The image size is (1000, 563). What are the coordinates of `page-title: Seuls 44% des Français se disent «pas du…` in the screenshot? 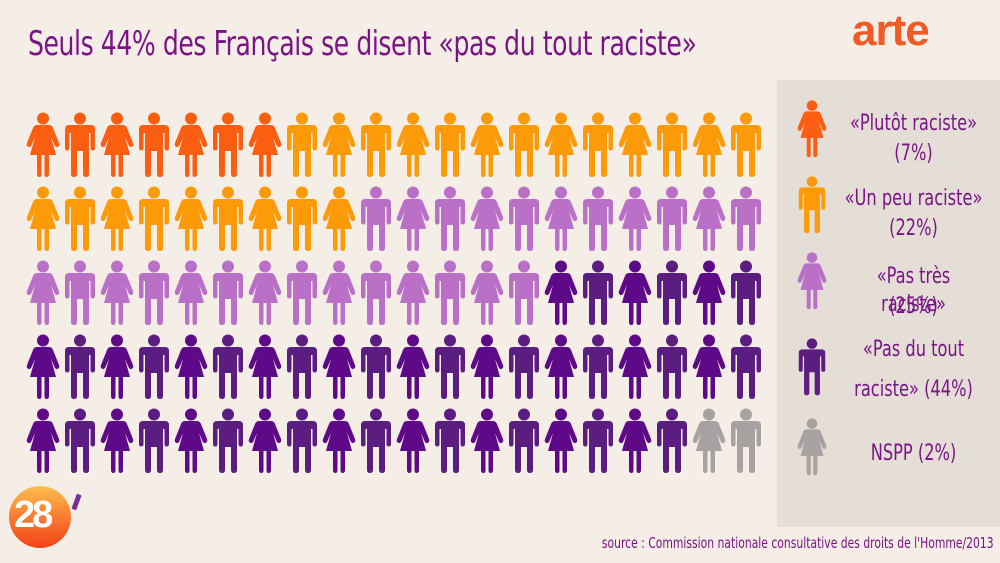 It's located at (362, 44).